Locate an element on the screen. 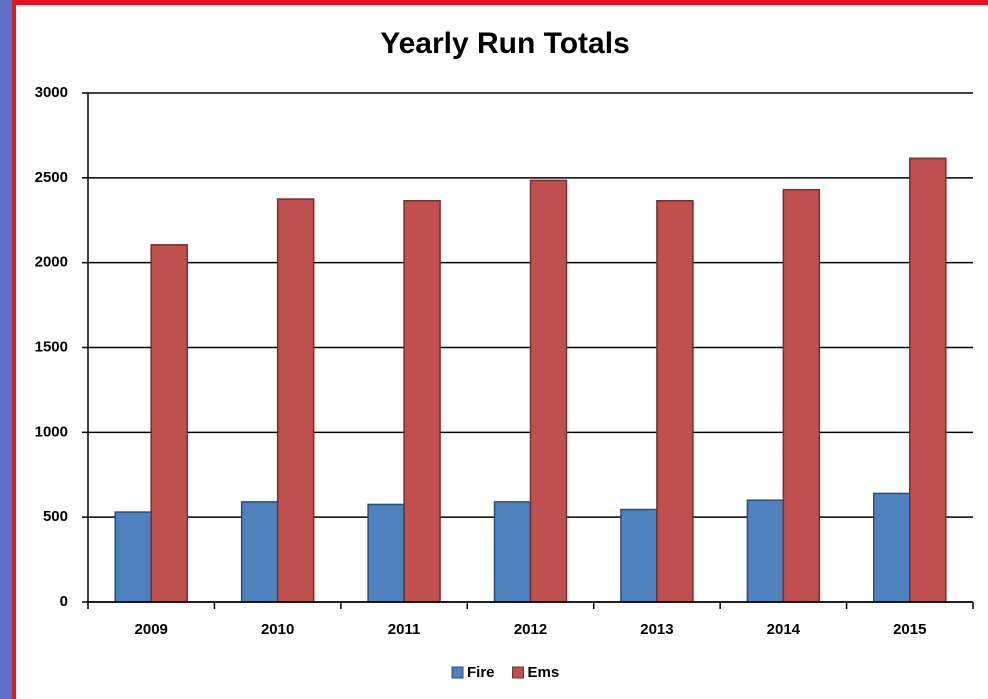  legend-label: Fire is located at coordinates (481, 672).